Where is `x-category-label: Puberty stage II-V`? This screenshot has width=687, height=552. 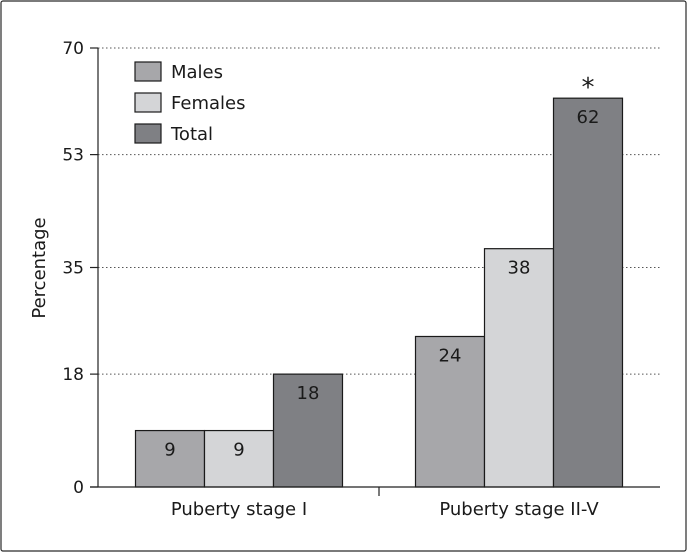
x-category-label: Puberty stage II-V is located at coordinates (519, 509).